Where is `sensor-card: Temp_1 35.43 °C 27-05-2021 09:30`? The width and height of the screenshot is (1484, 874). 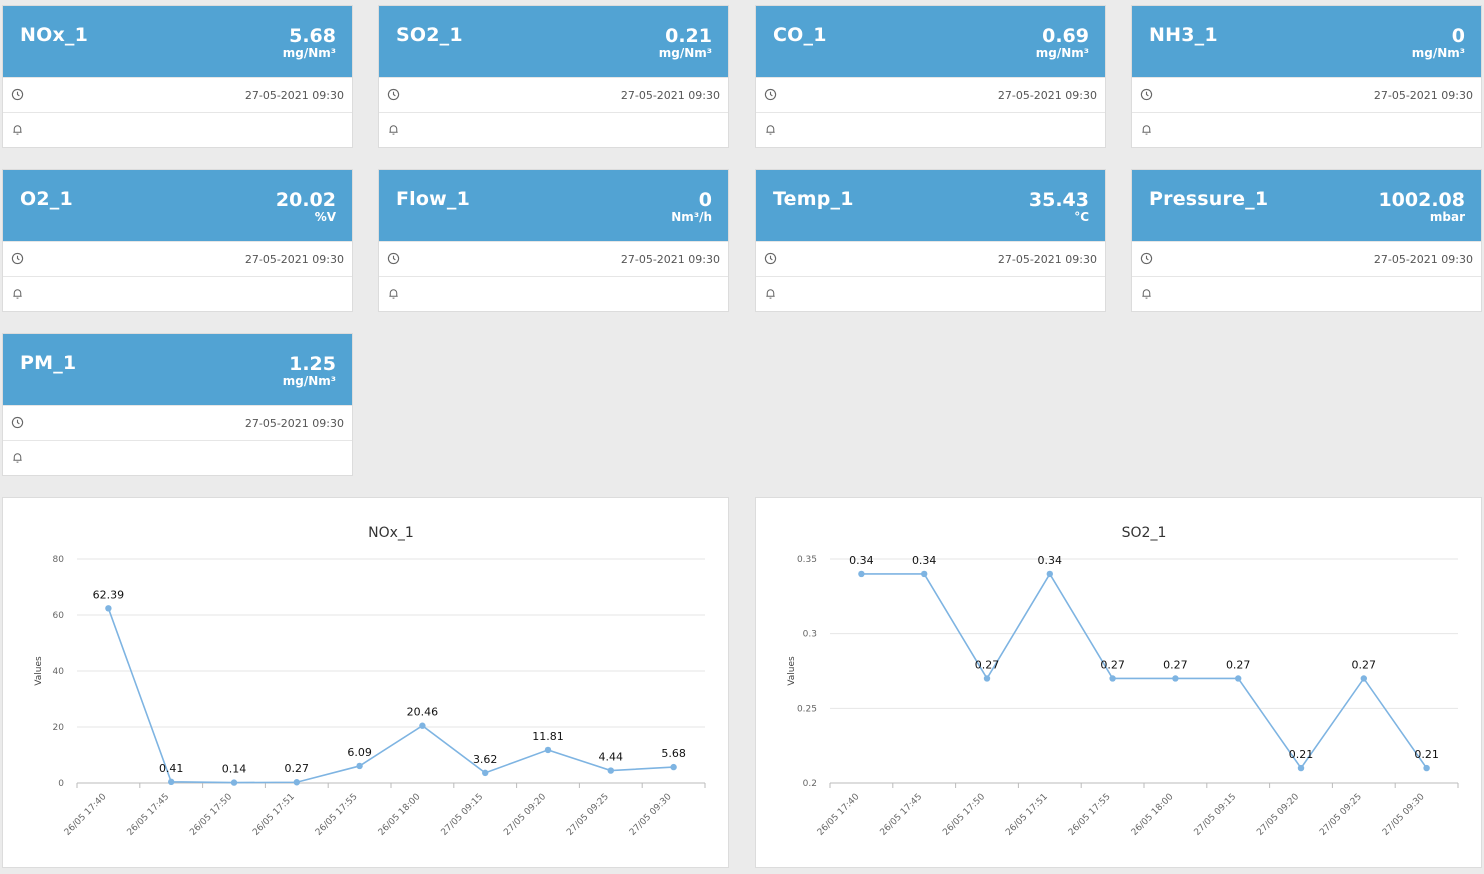 sensor-card: Temp_1 35.43 °C 27-05-2021 09:30 is located at coordinates (930, 240).